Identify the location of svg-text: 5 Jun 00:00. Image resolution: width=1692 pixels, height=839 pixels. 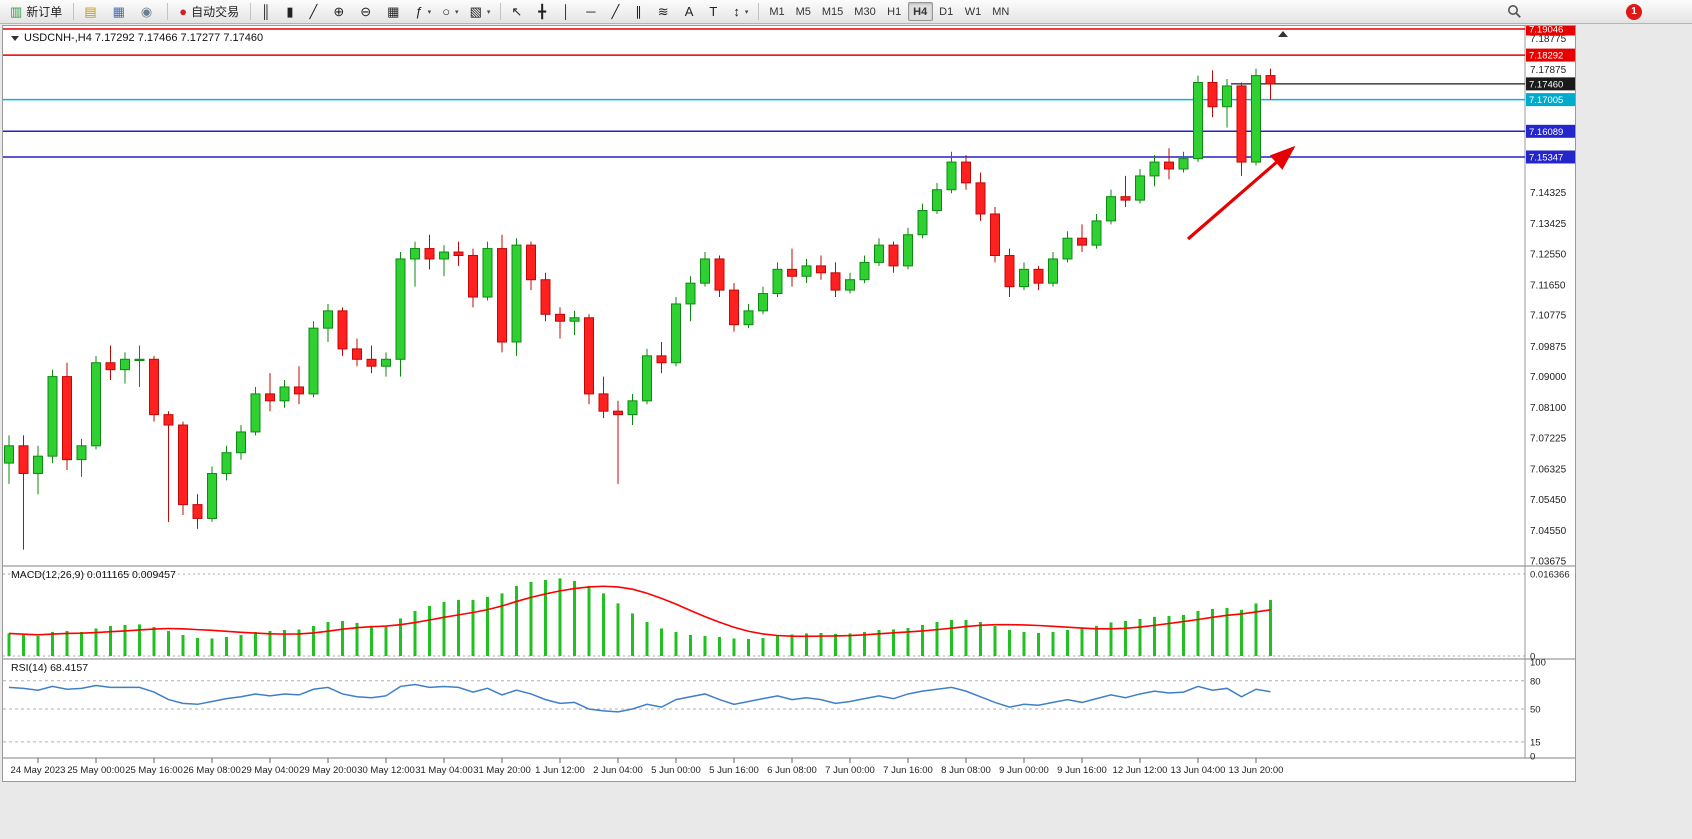
(676, 770).